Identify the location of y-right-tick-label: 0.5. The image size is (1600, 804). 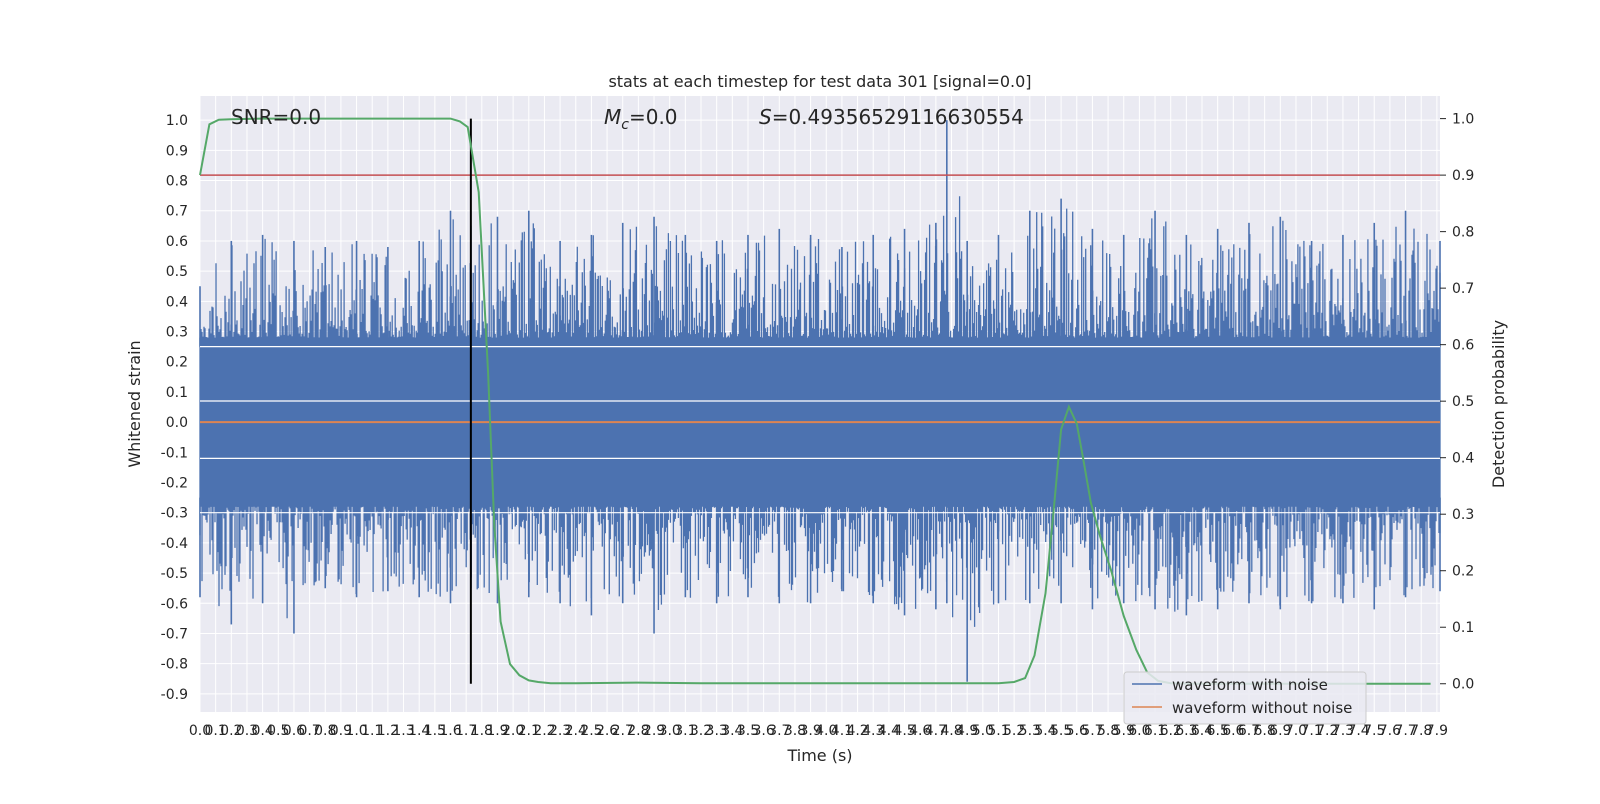
(1463, 402).